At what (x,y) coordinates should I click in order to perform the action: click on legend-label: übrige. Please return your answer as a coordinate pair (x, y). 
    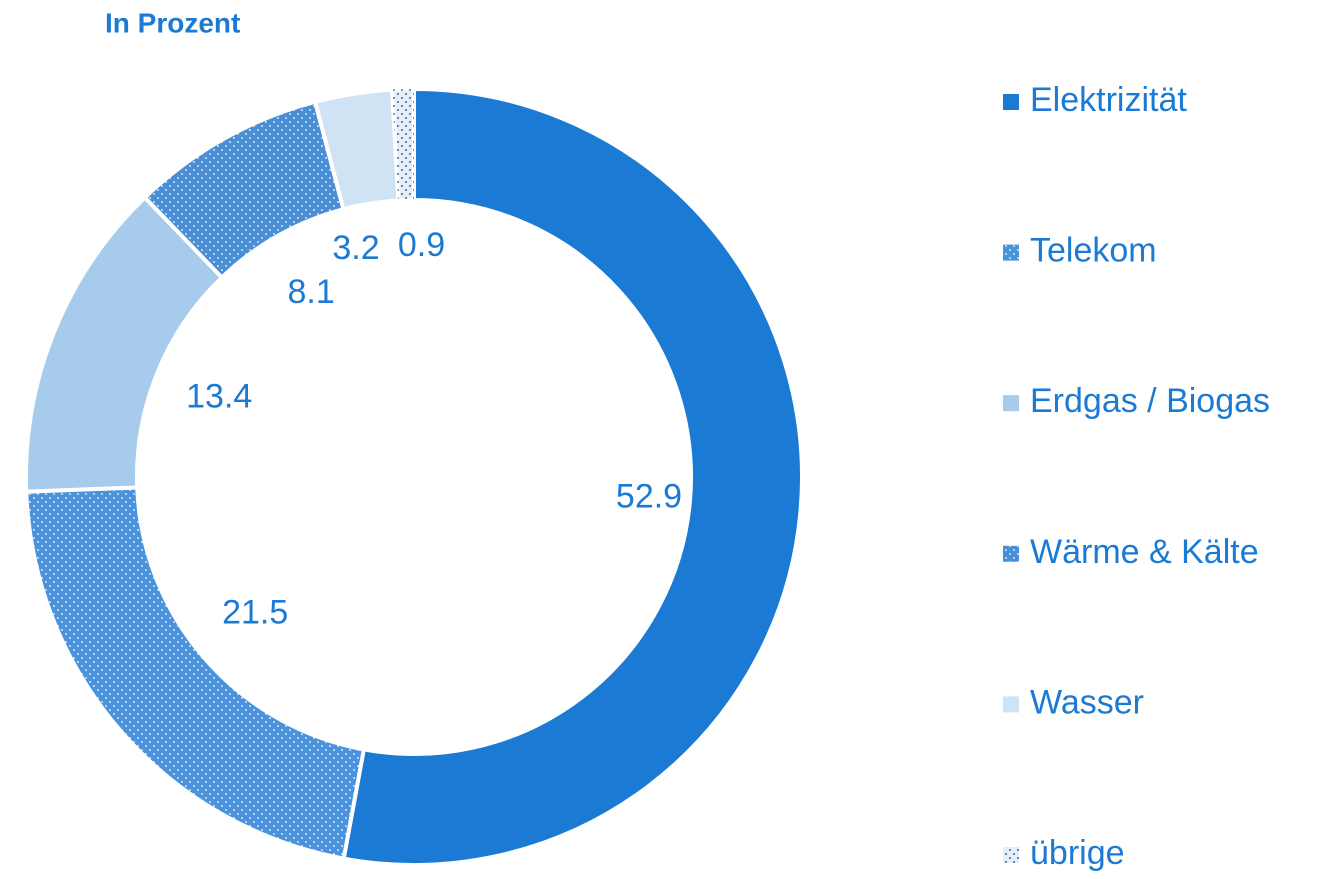
    Looking at the image, I should click on (1077, 853).